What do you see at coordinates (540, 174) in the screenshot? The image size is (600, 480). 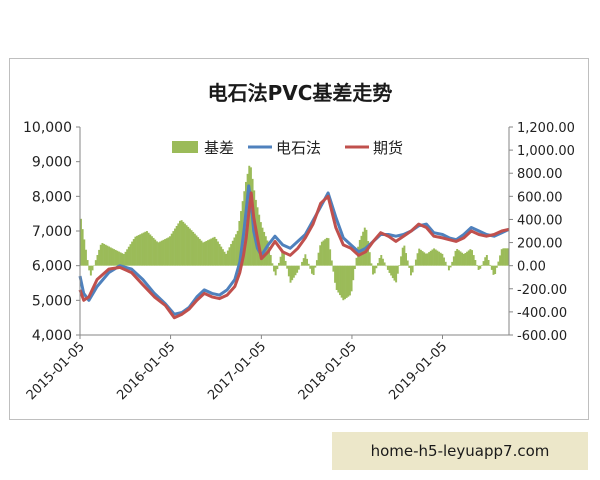 I see `right-tick-label: 800.00` at bounding box center [540, 174].